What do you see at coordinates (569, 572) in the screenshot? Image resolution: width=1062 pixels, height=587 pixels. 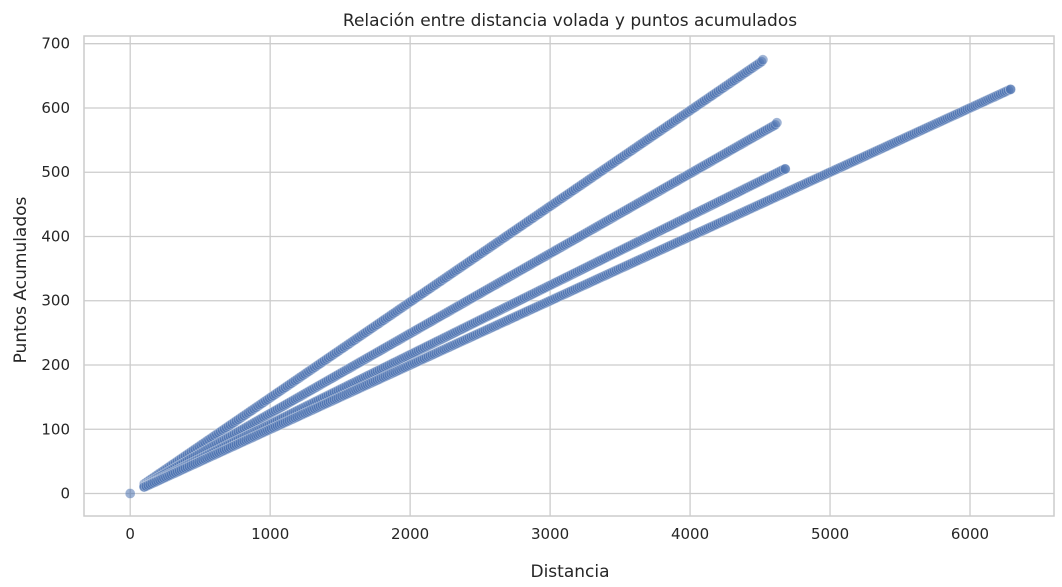 I see `x-axis-label: Distancia` at bounding box center [569, 572].